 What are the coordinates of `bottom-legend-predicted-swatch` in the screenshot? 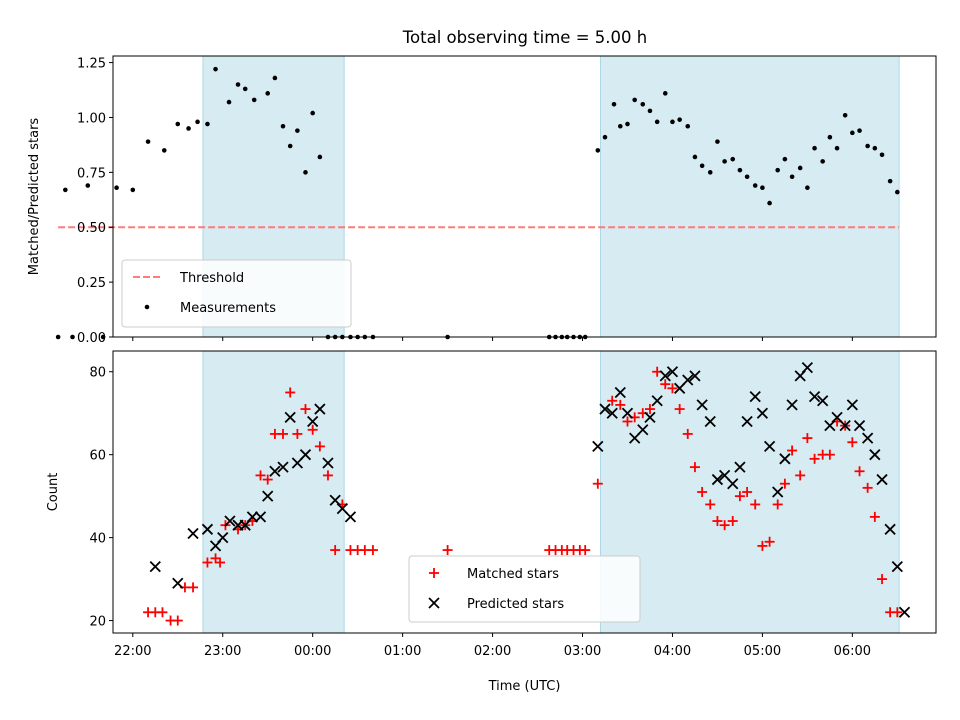 It's located at (434, 603).